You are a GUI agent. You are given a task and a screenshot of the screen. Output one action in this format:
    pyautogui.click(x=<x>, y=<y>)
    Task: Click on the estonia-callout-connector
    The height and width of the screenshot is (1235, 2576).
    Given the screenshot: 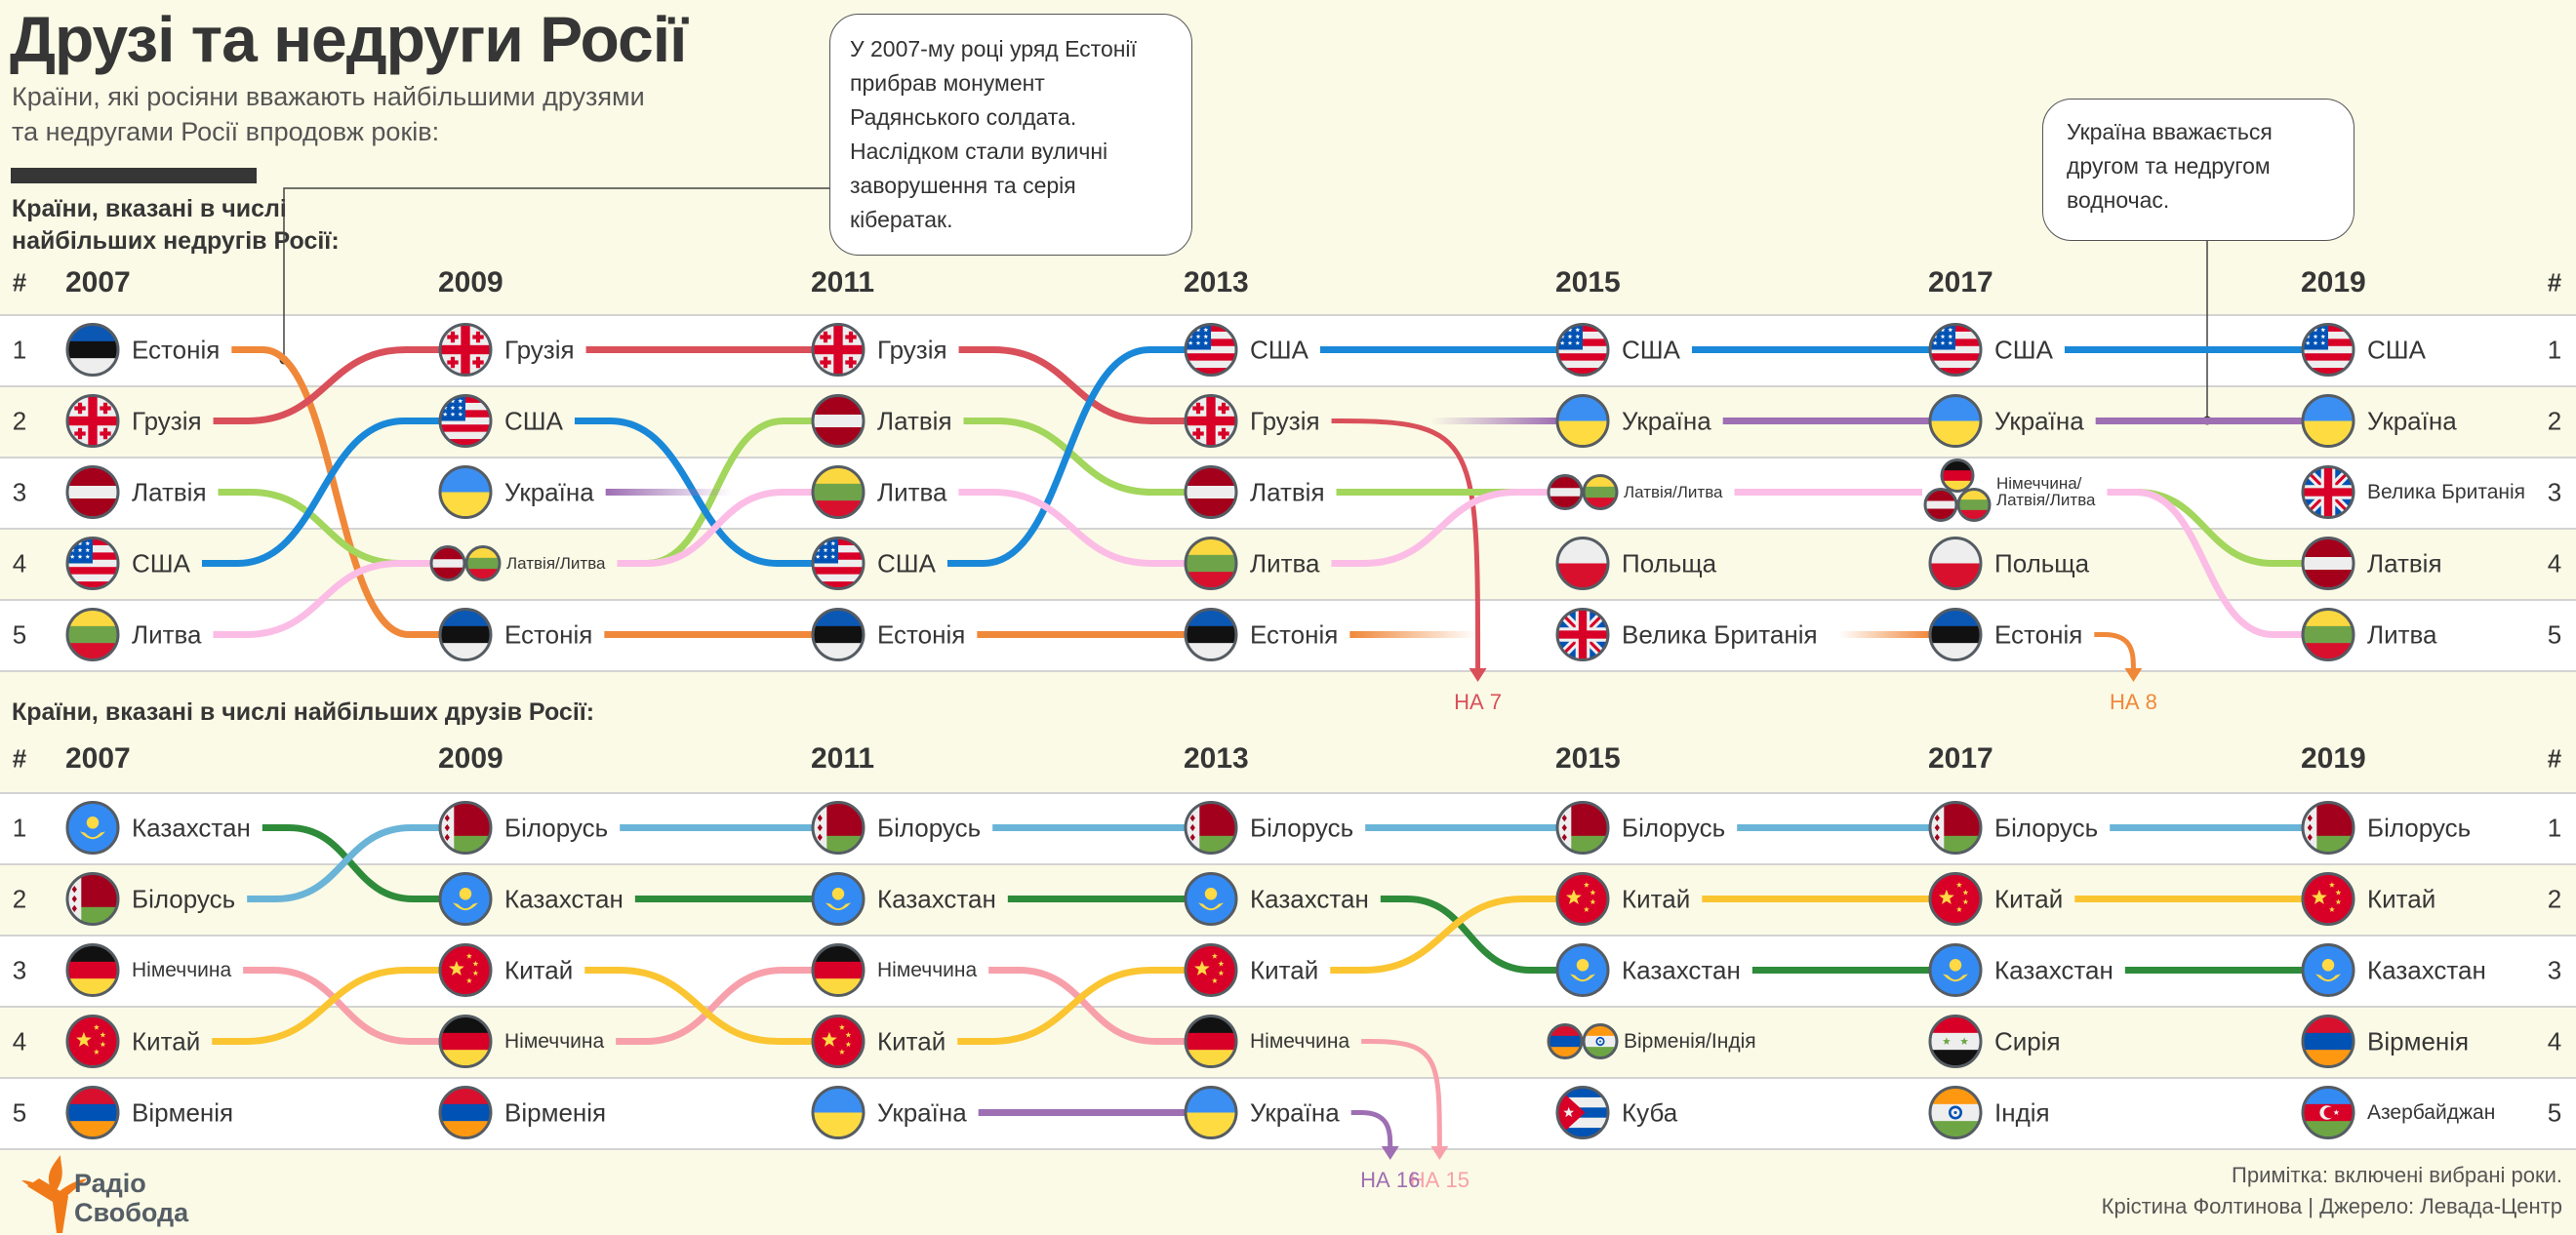 What is the action you would take?
    pyautogui.click(x=556, y=273)
    